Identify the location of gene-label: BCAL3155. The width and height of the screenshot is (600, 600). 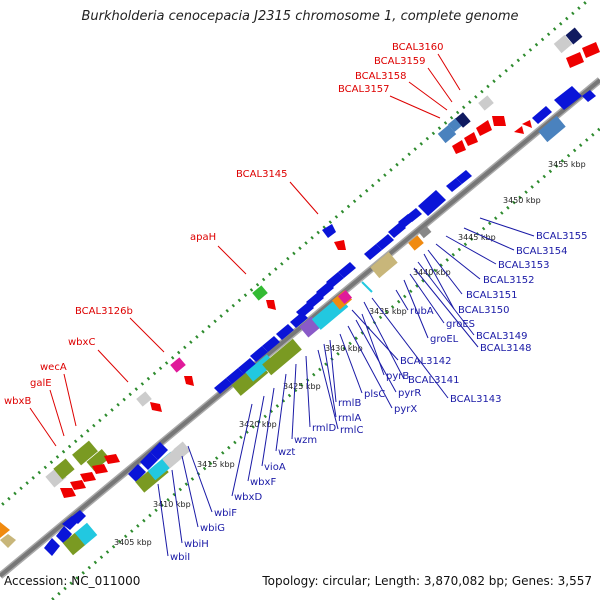
(562, 236).